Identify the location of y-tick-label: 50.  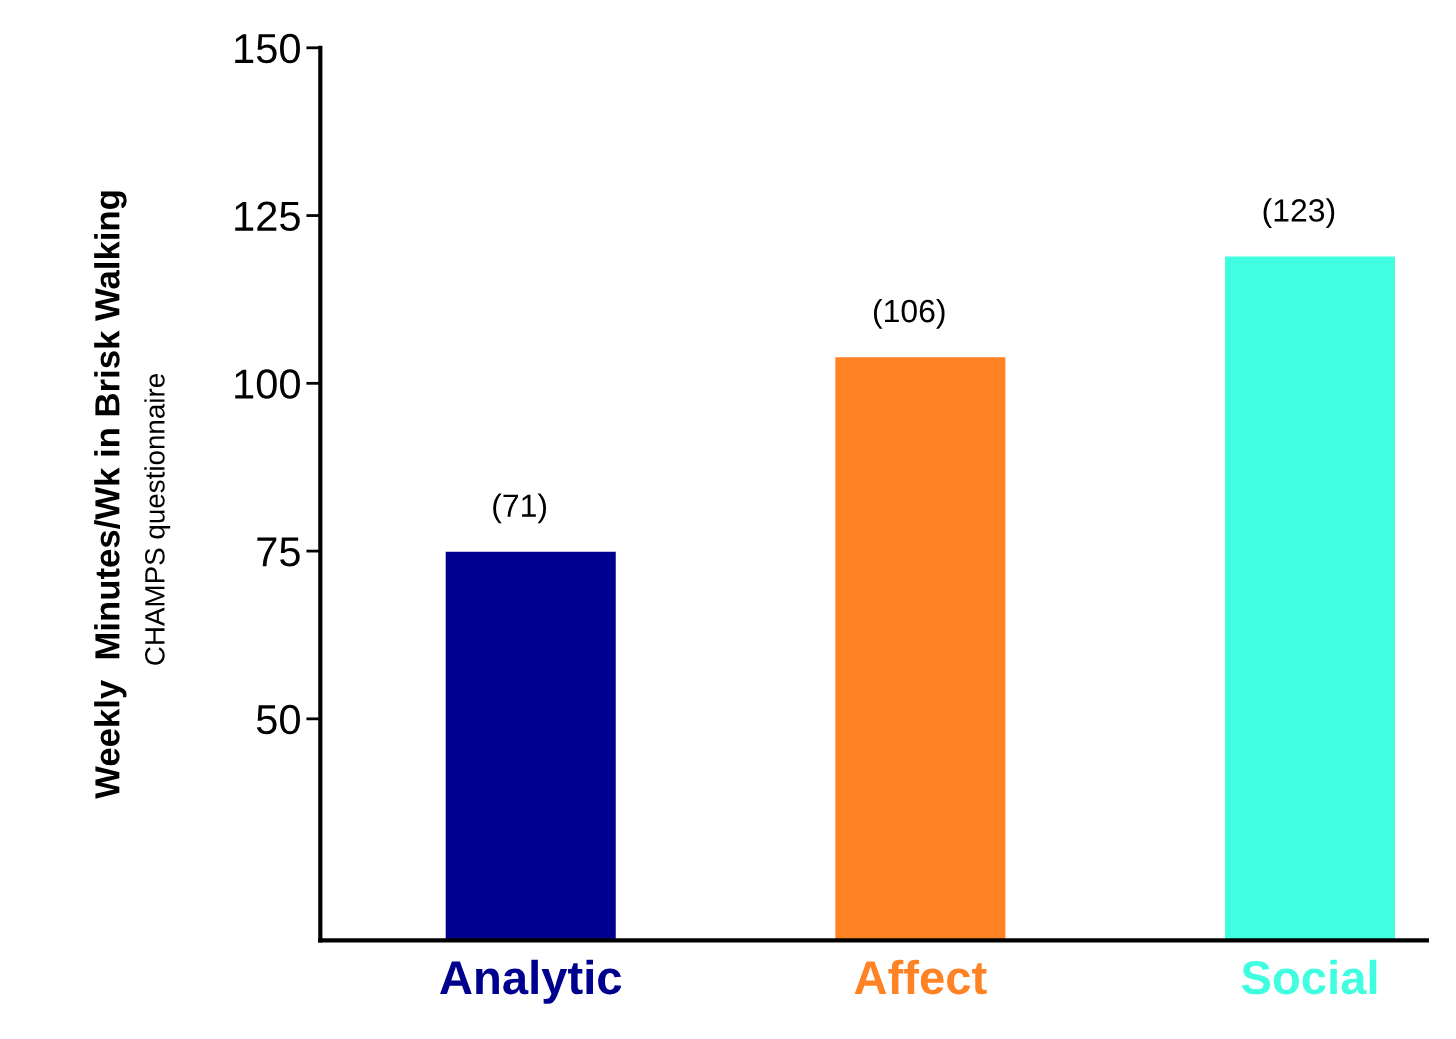
(278, 719).